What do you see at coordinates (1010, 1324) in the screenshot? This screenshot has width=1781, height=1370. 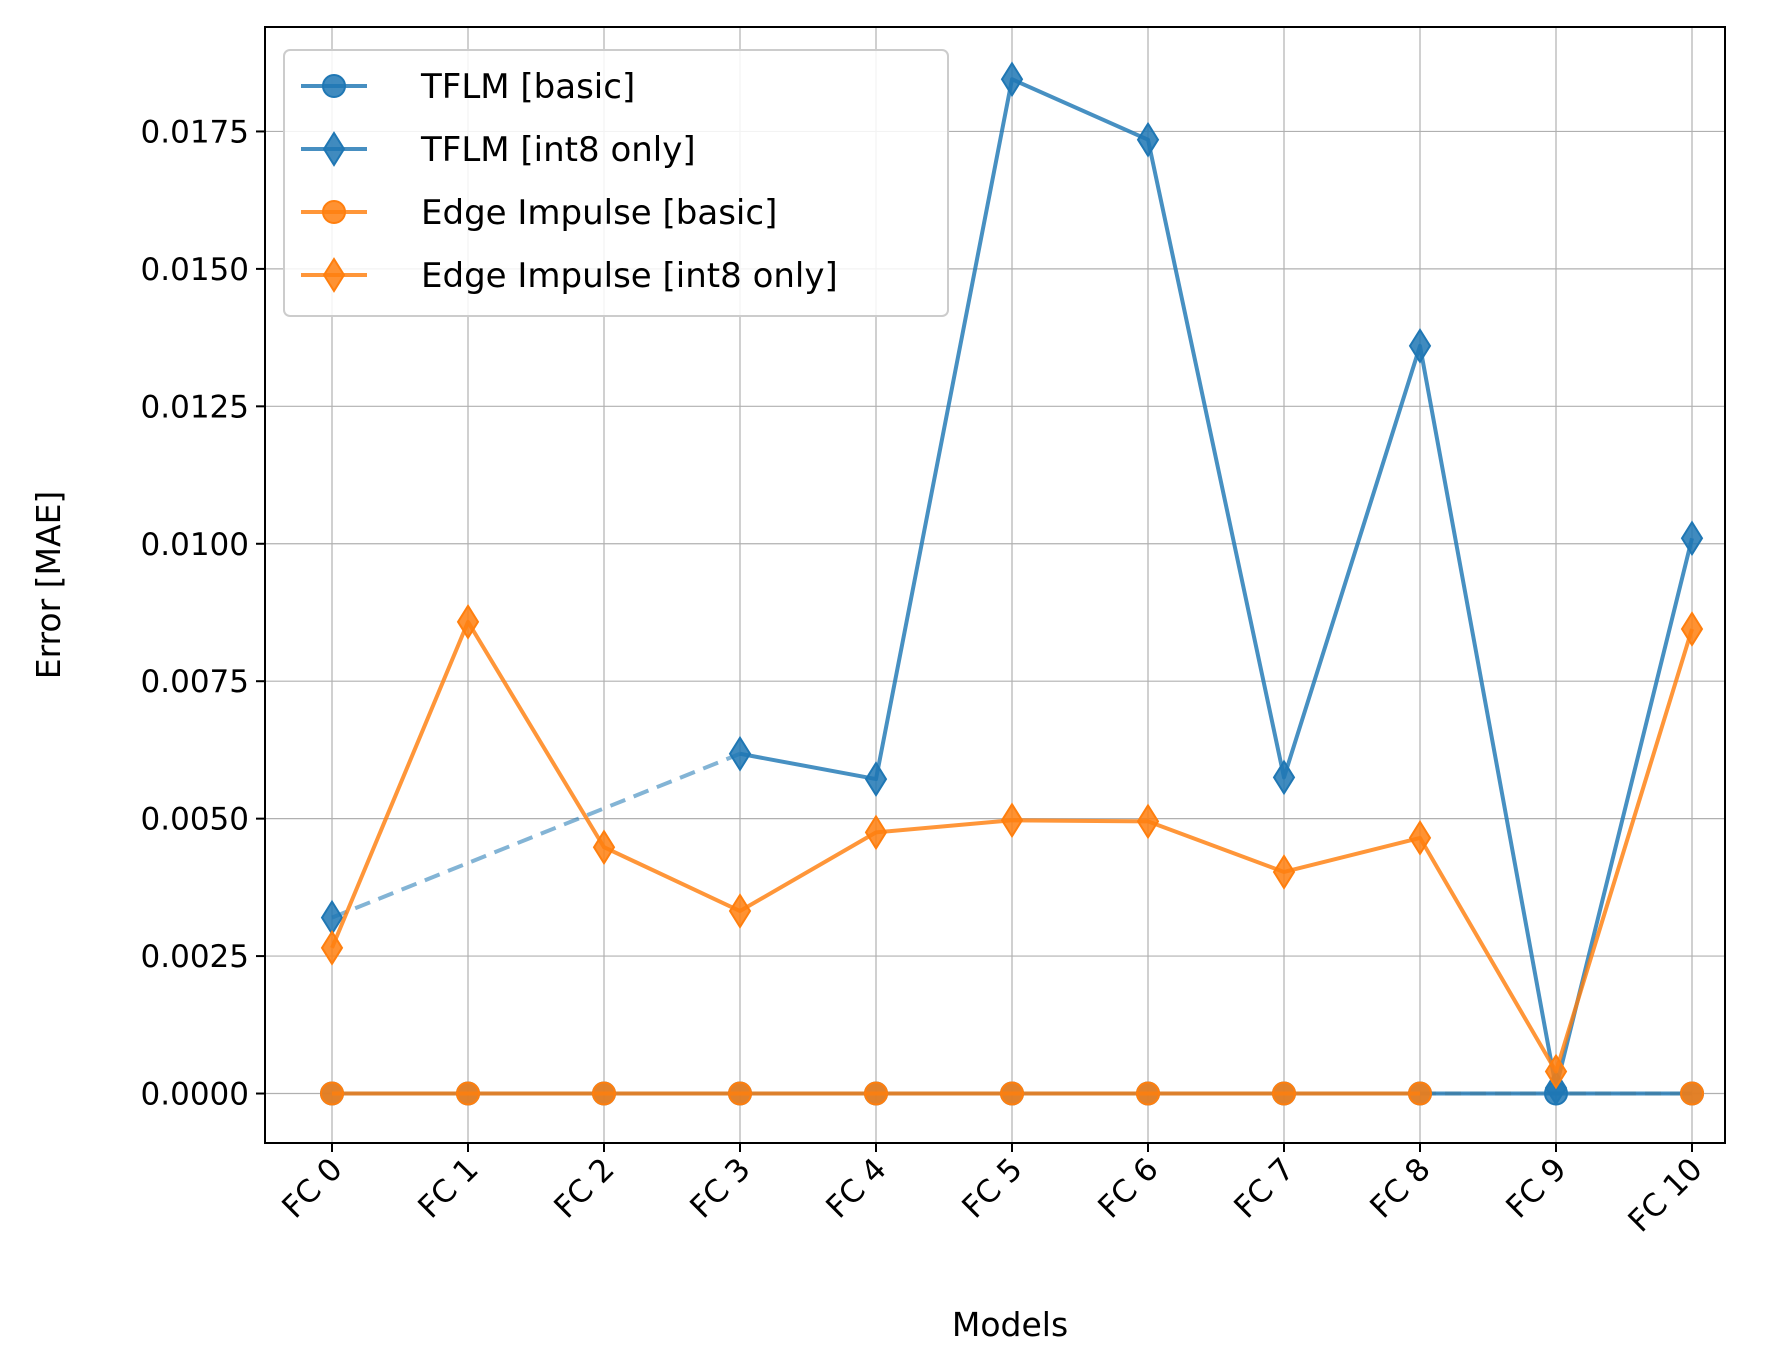 I see `x-axis-label: Models` at bounding box center [1010, 1324].